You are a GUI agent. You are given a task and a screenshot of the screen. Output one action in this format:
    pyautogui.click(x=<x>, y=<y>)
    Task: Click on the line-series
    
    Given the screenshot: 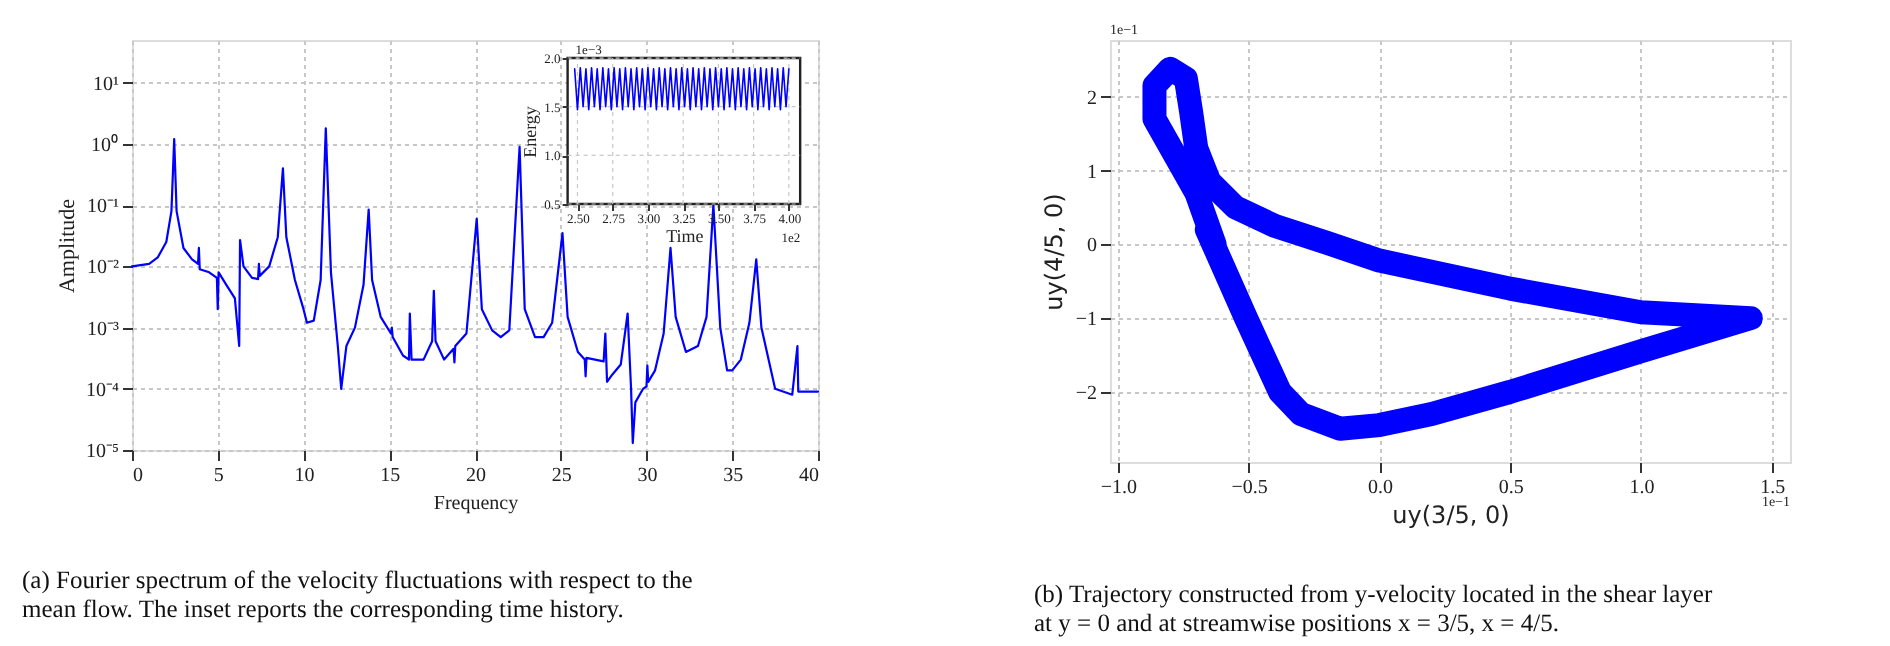 What is the action you would take?
    pyautogui.click(x=681, y=88)
    